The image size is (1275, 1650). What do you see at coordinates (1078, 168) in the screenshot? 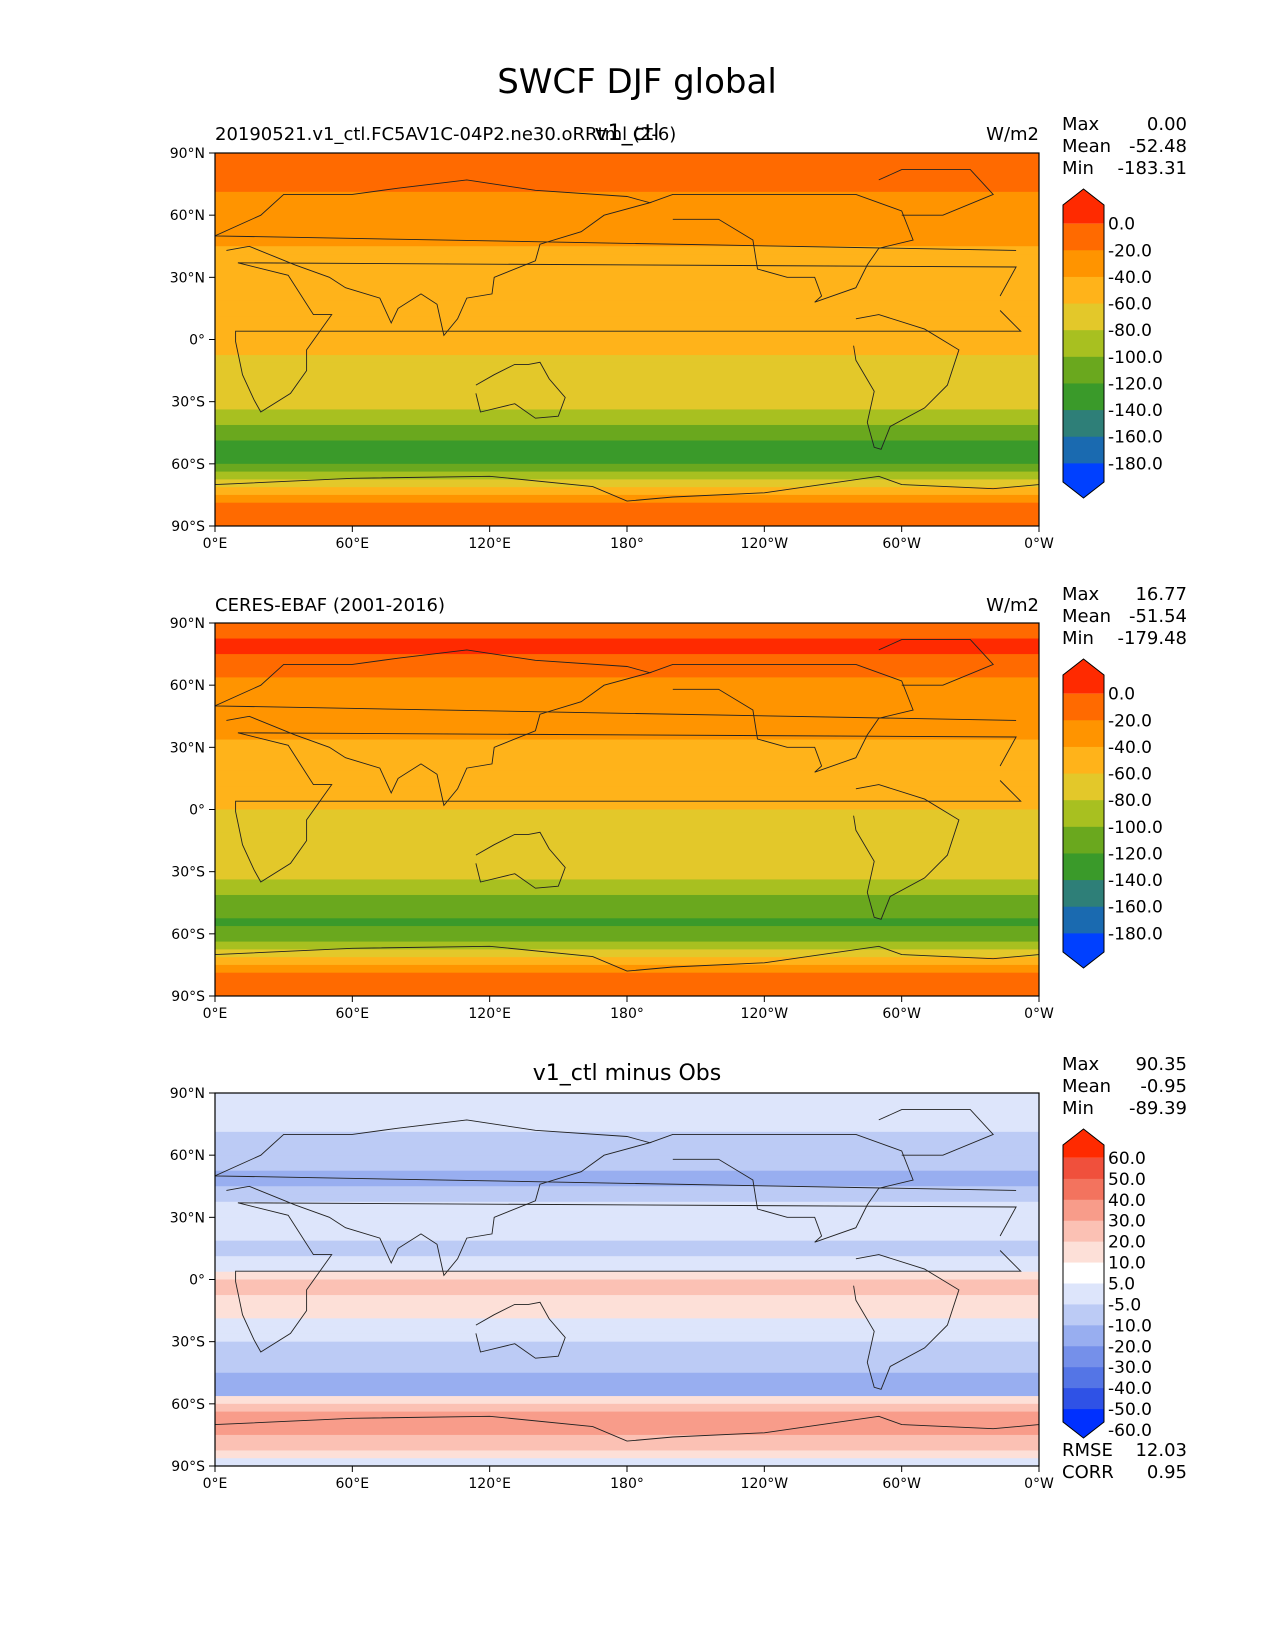
I see `stat-label: Min` at bounding box center [1078, 168].